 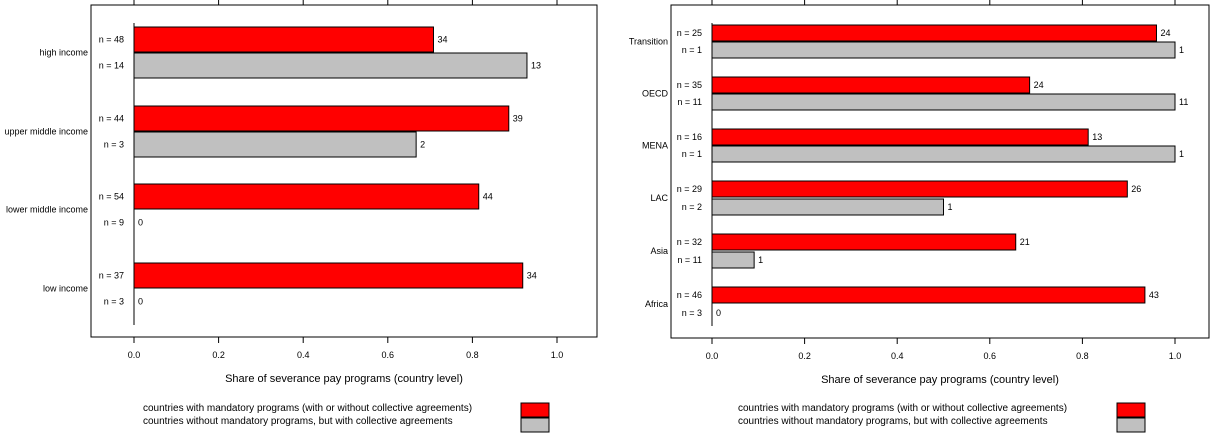 I want to click on n-label: n = 48, so click(x=111, y=40).